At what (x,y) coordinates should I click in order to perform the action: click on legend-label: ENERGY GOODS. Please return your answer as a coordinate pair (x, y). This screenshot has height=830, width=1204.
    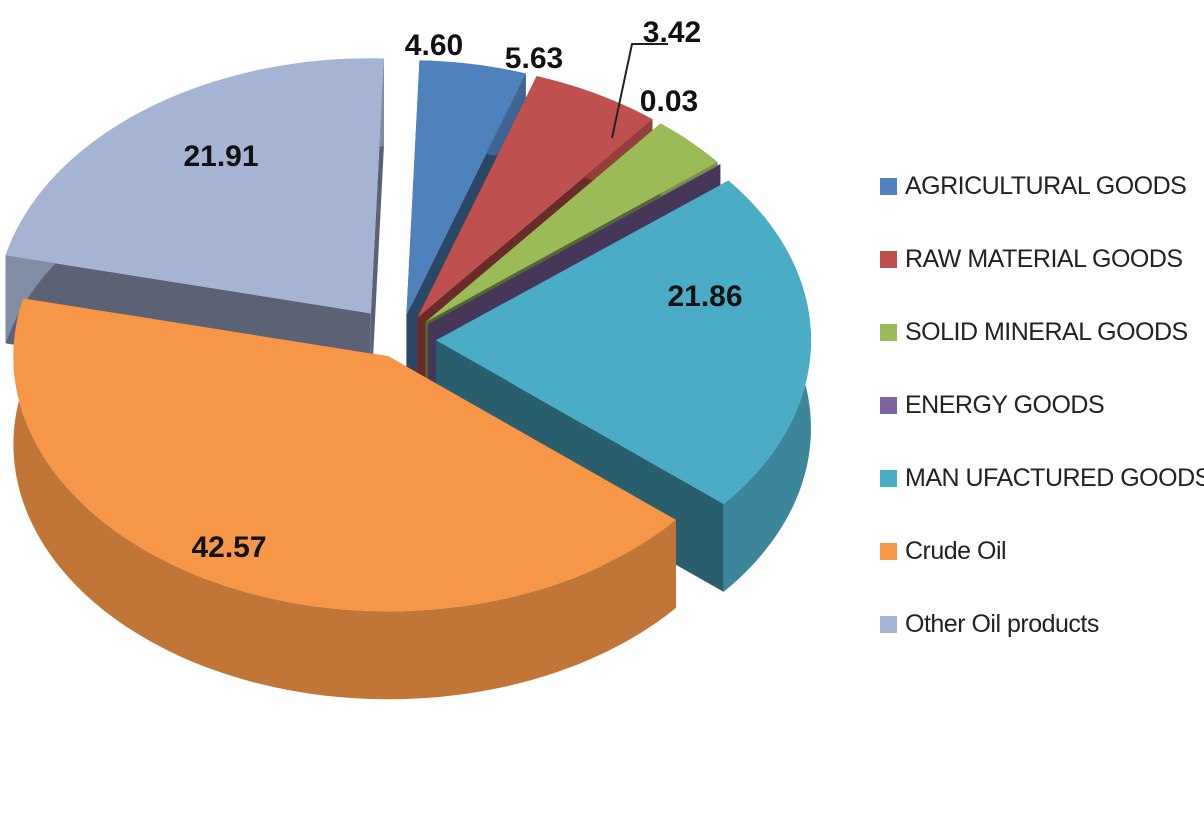
    Looking at the image, I should click on (1005, 404).